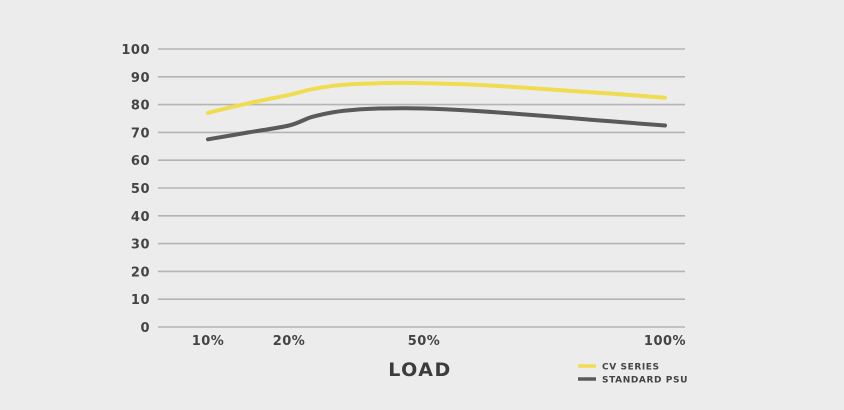 The image size is (844, 410). What do you see at coordinates (135, 50) in the screenshot?
I see `y-tick-label: 100` at bounding box center [135, 50].